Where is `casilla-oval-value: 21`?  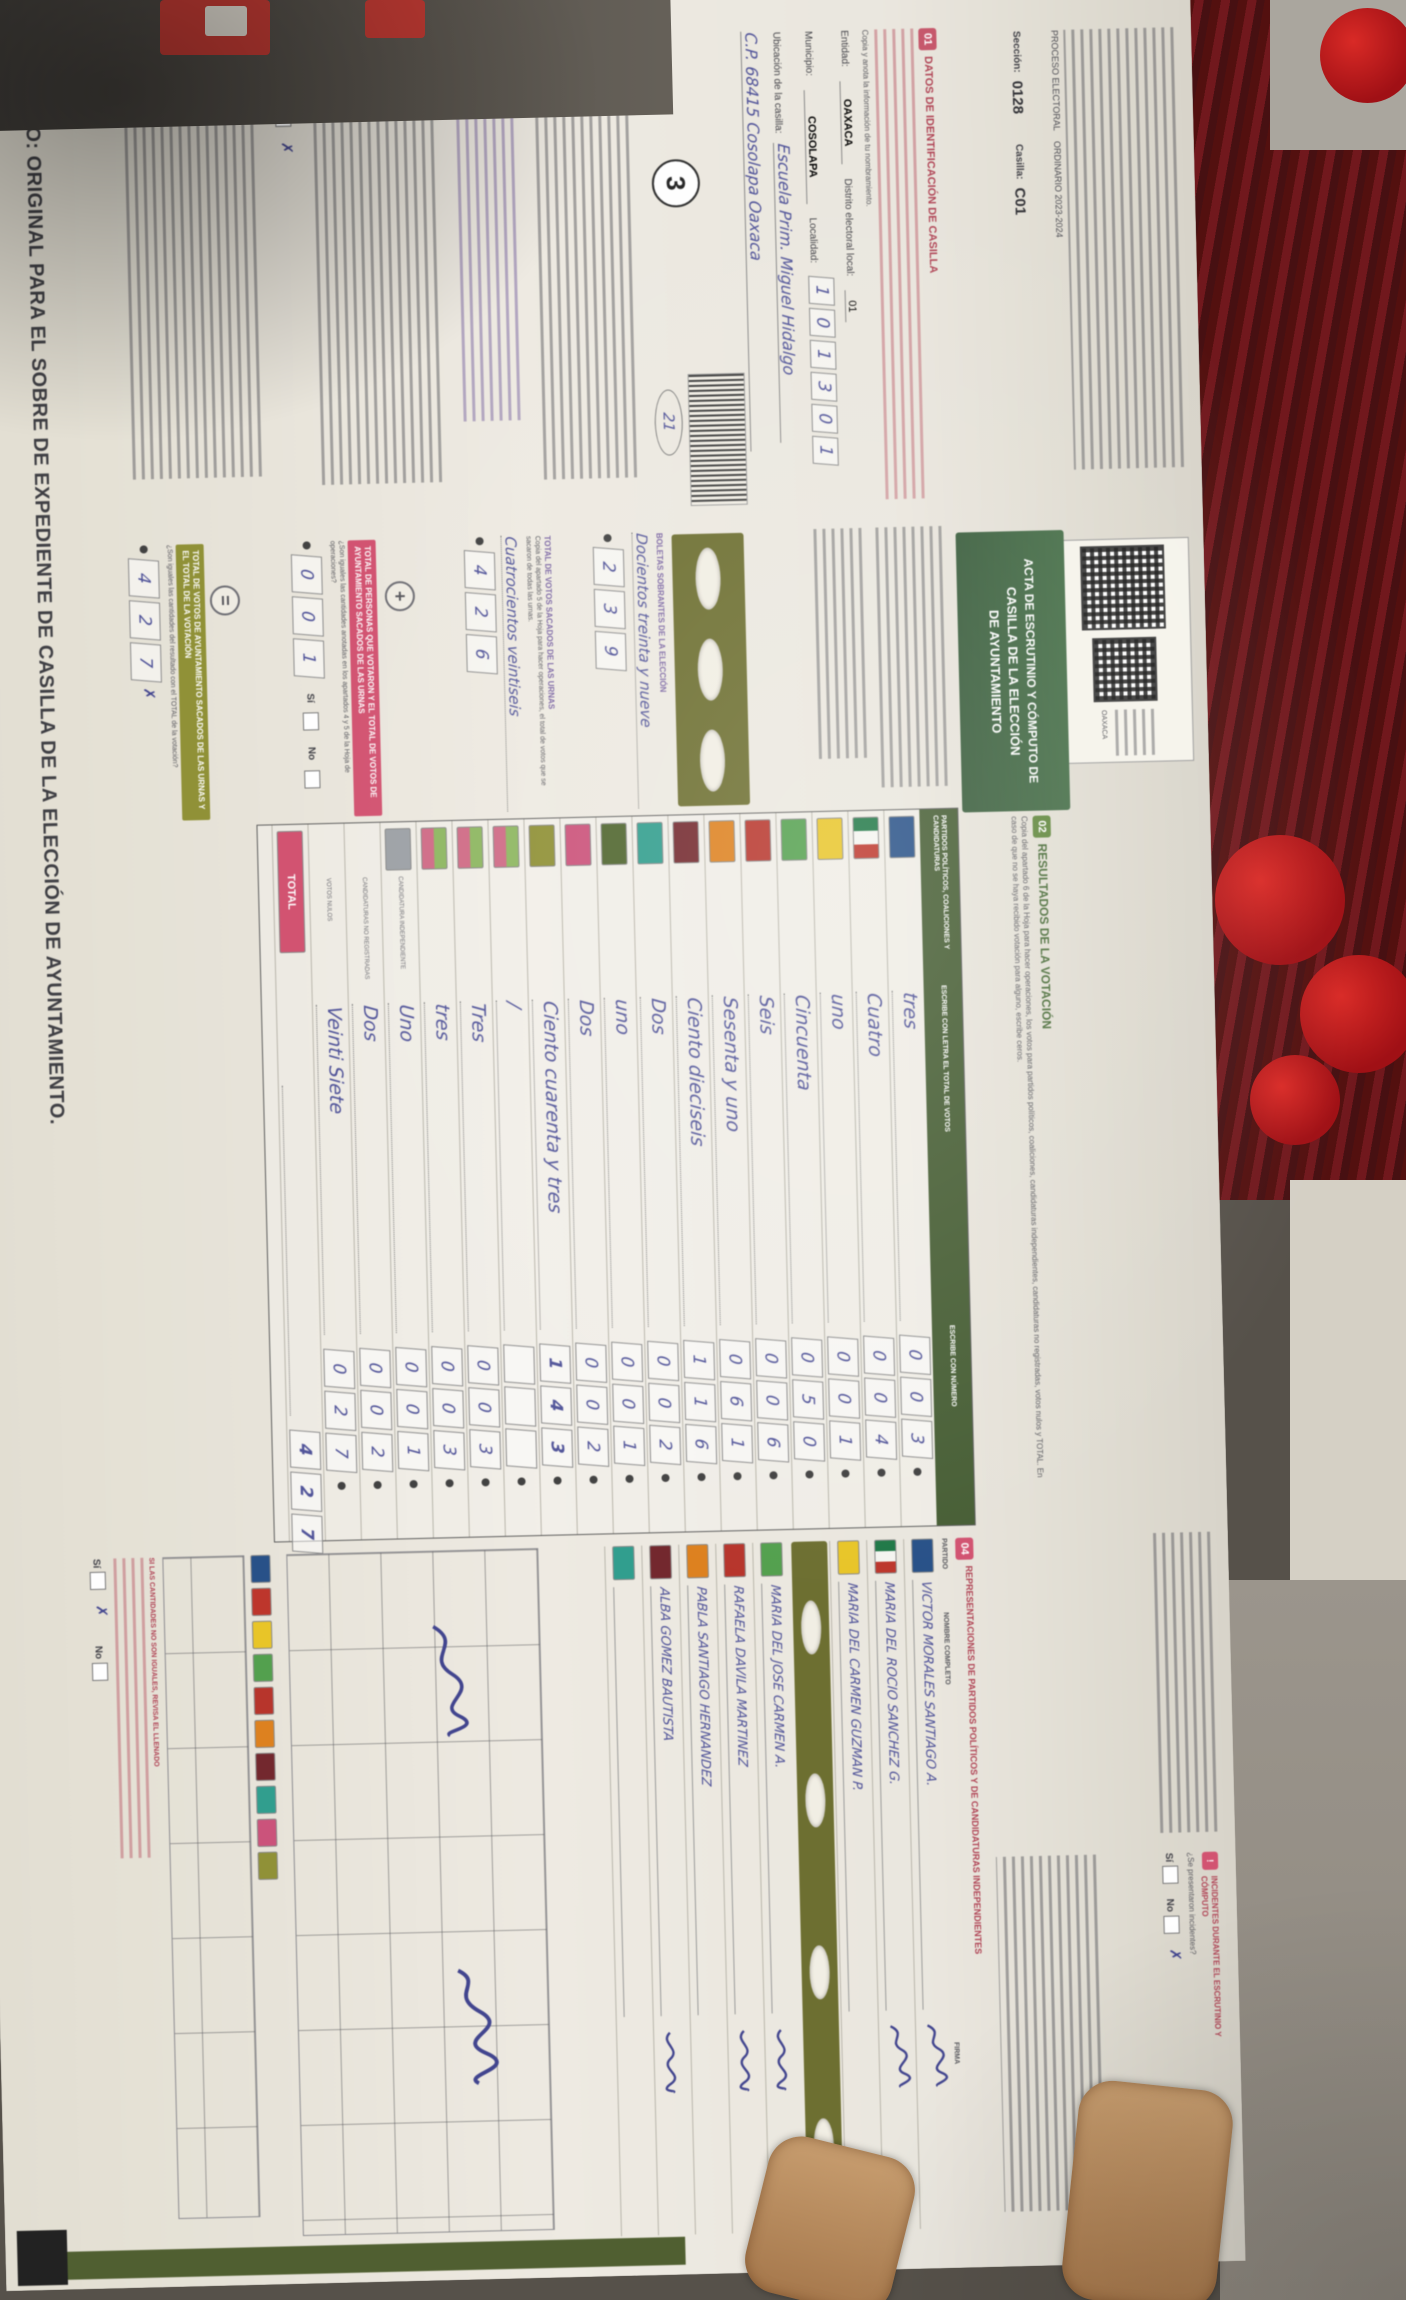 casilla-oval-value: 21 is located at coordinates (668, 422).